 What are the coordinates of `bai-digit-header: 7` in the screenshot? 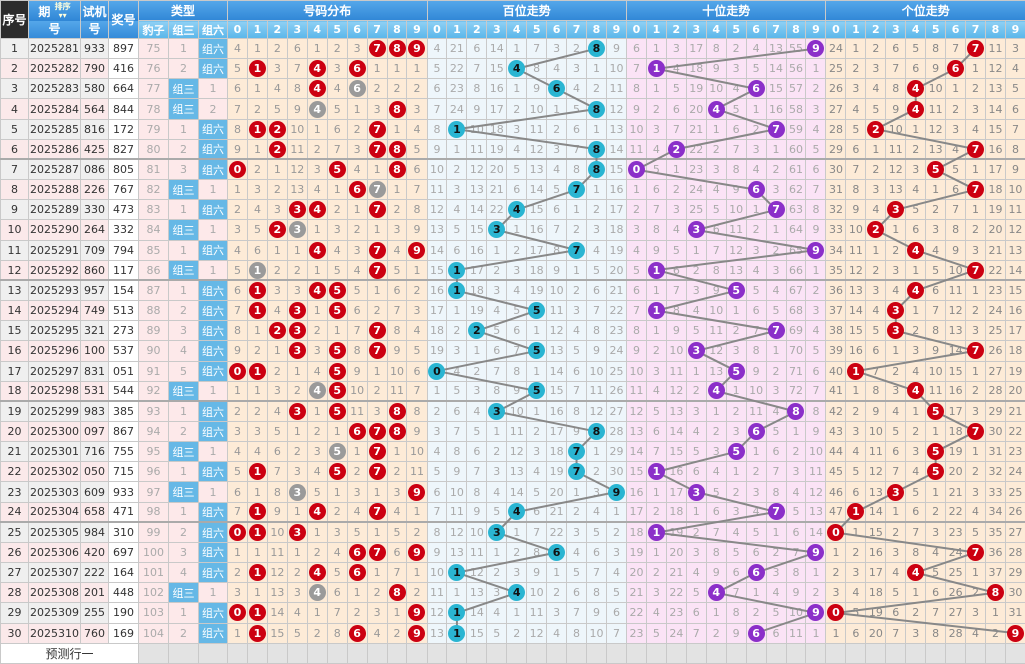 It's located at (577, 30).